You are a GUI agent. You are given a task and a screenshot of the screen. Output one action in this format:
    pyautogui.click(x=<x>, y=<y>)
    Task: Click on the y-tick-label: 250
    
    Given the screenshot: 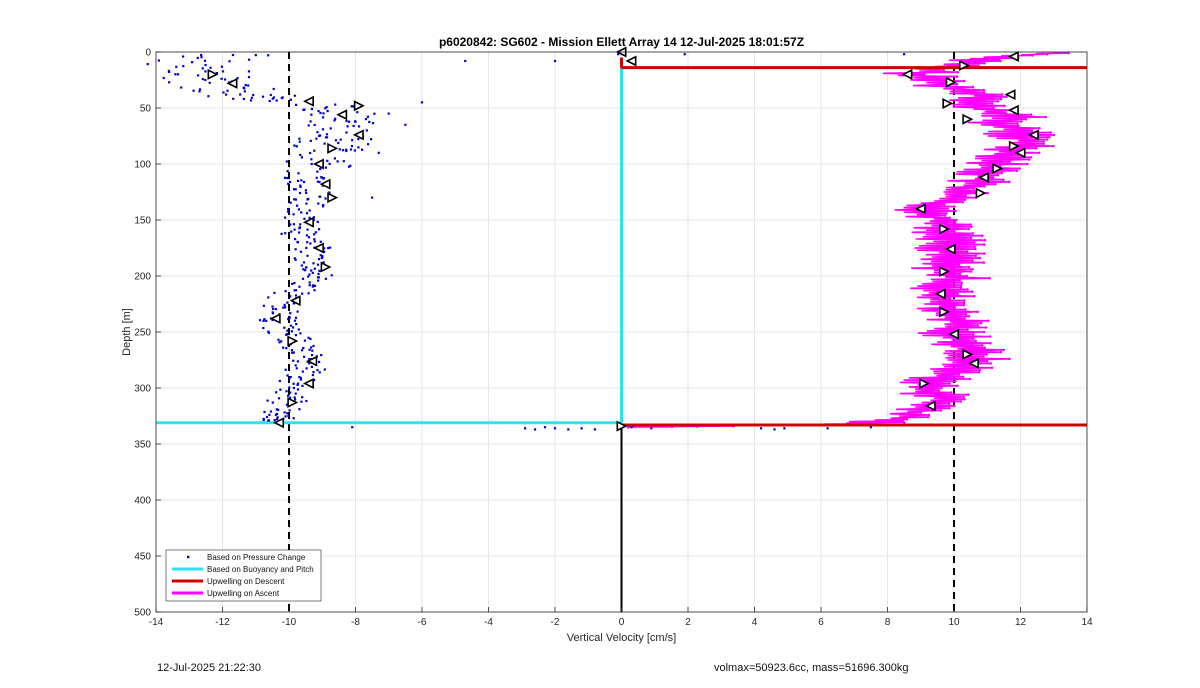 What is the action you would take?
    pyautogui.click(x=142, y=333)
    